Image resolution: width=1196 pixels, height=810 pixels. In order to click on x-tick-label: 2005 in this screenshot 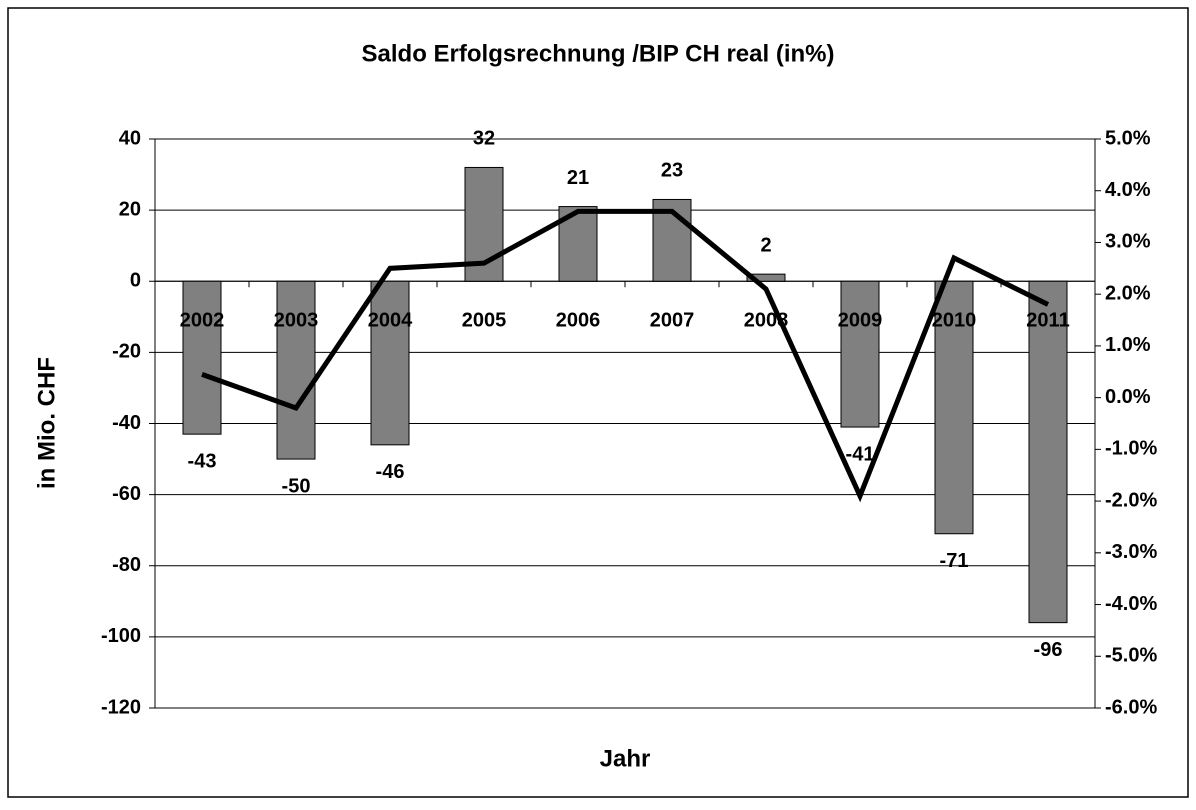, I will do `click(484, 321)`.